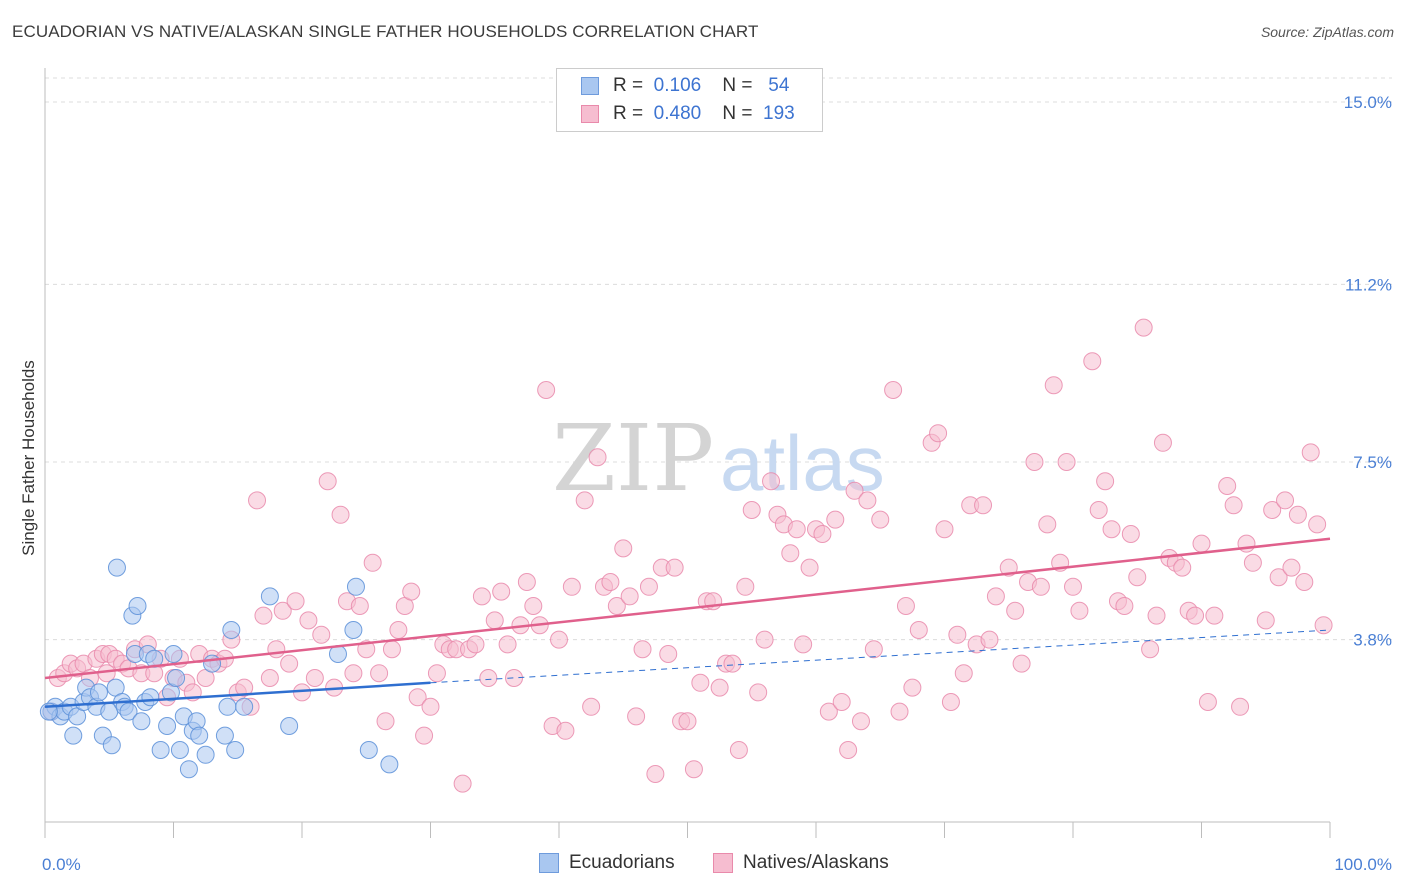 This screenshot has width=1406, height=892. Describe the element at coordinates (687, 608) in the screenshot. I see `native-trend-line` at that location.